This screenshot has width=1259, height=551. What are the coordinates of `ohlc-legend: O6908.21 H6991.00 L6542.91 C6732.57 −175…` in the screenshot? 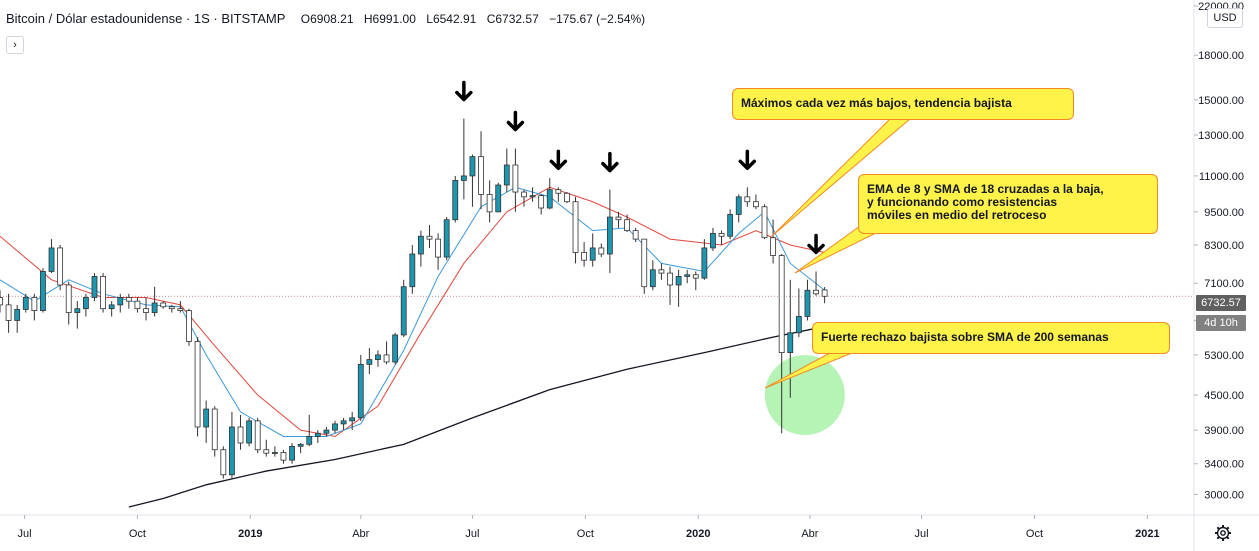 It's located at (473, 19).